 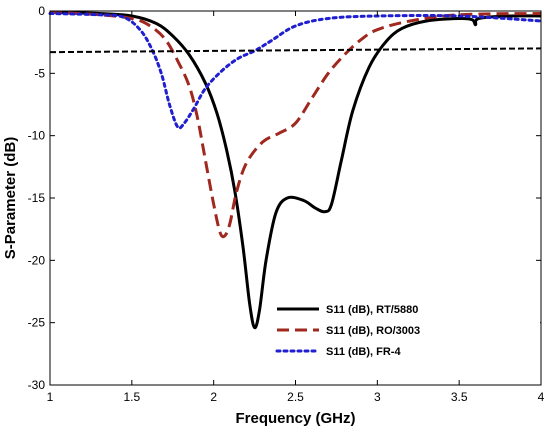 I want to click on x-tick-label: 4, so click(x=541, y=397).